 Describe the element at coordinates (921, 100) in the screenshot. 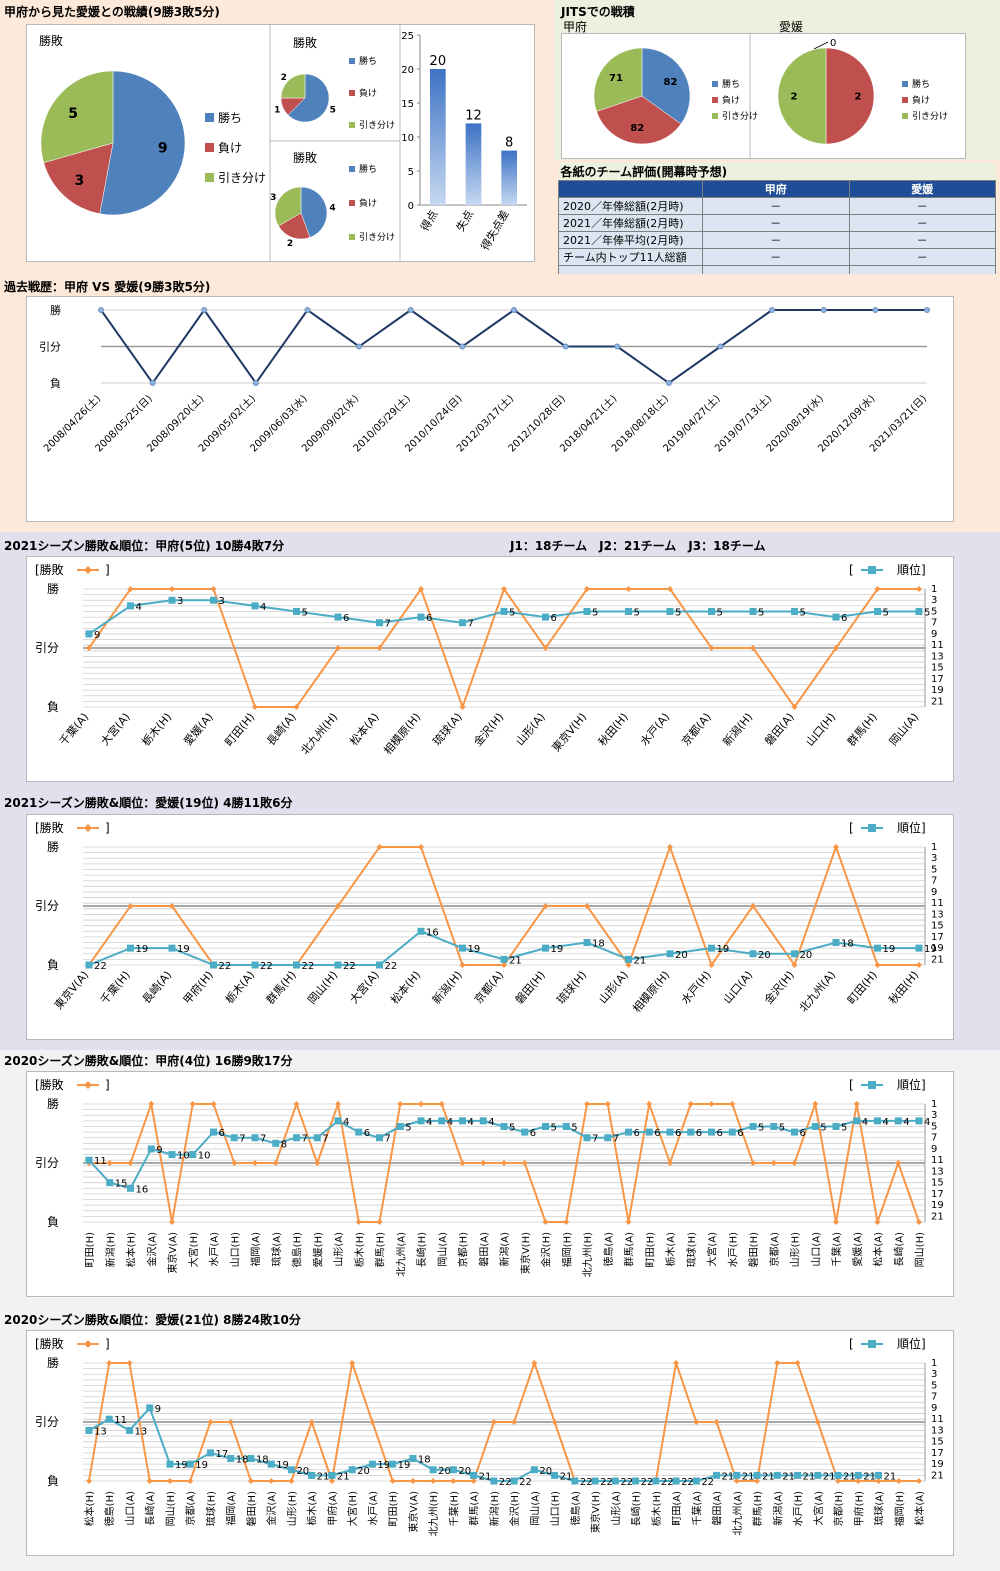

I see `jits-ehime-pie-legend-label: 負け` at that location.